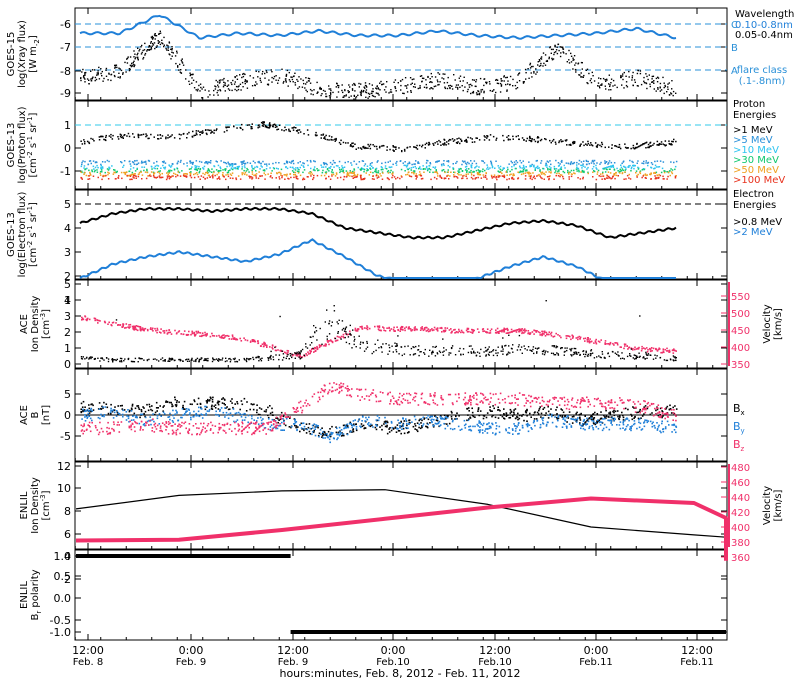  Describe the element at coordinates (65, 71) in the screenshot. I see `y-tick-label: -8` at that location.